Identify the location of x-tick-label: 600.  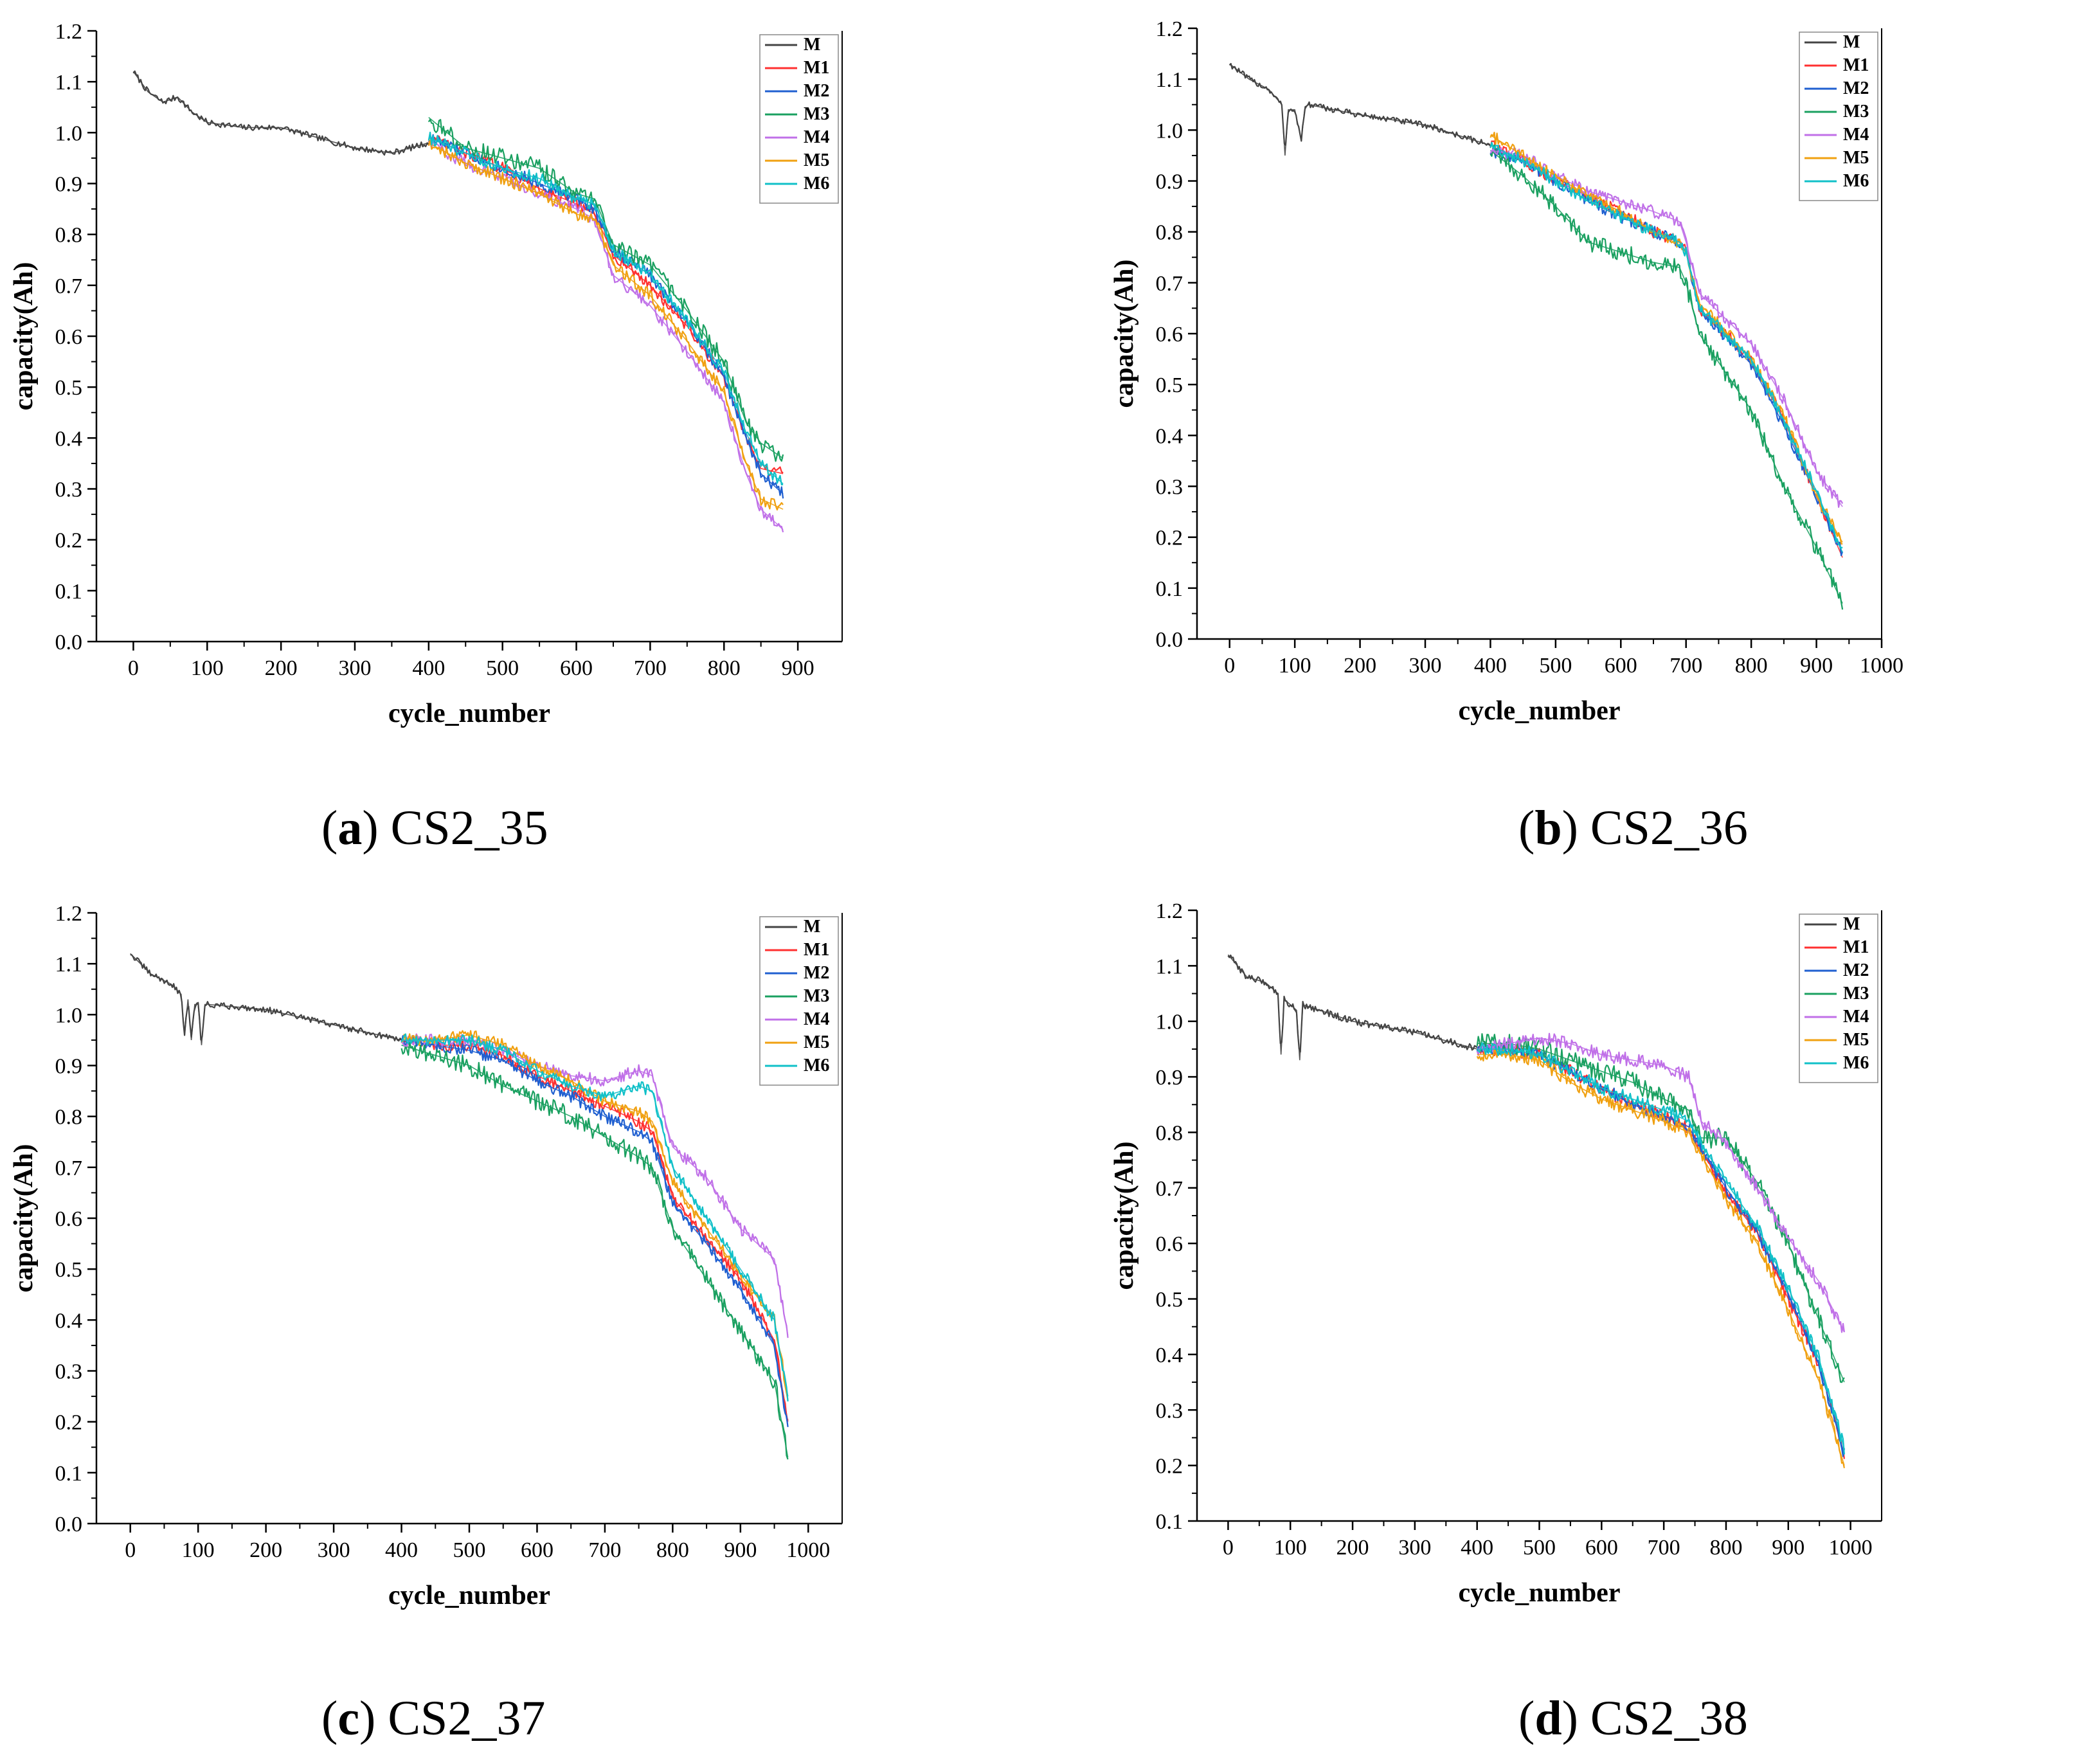
(1621, 666).